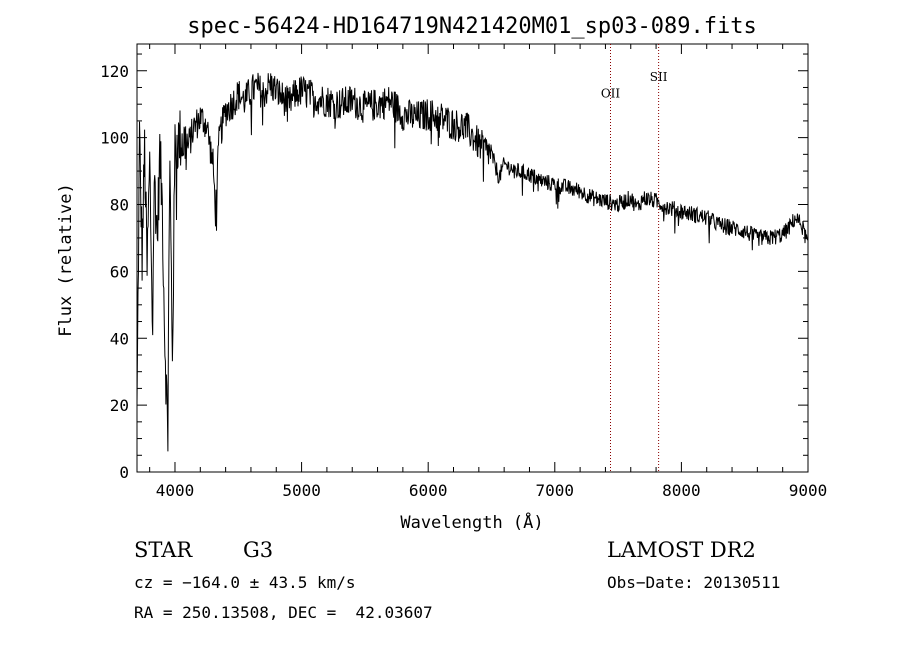 The image size is (900, 649). I want to click on x-tick-label: 5000, so click(301, 490).